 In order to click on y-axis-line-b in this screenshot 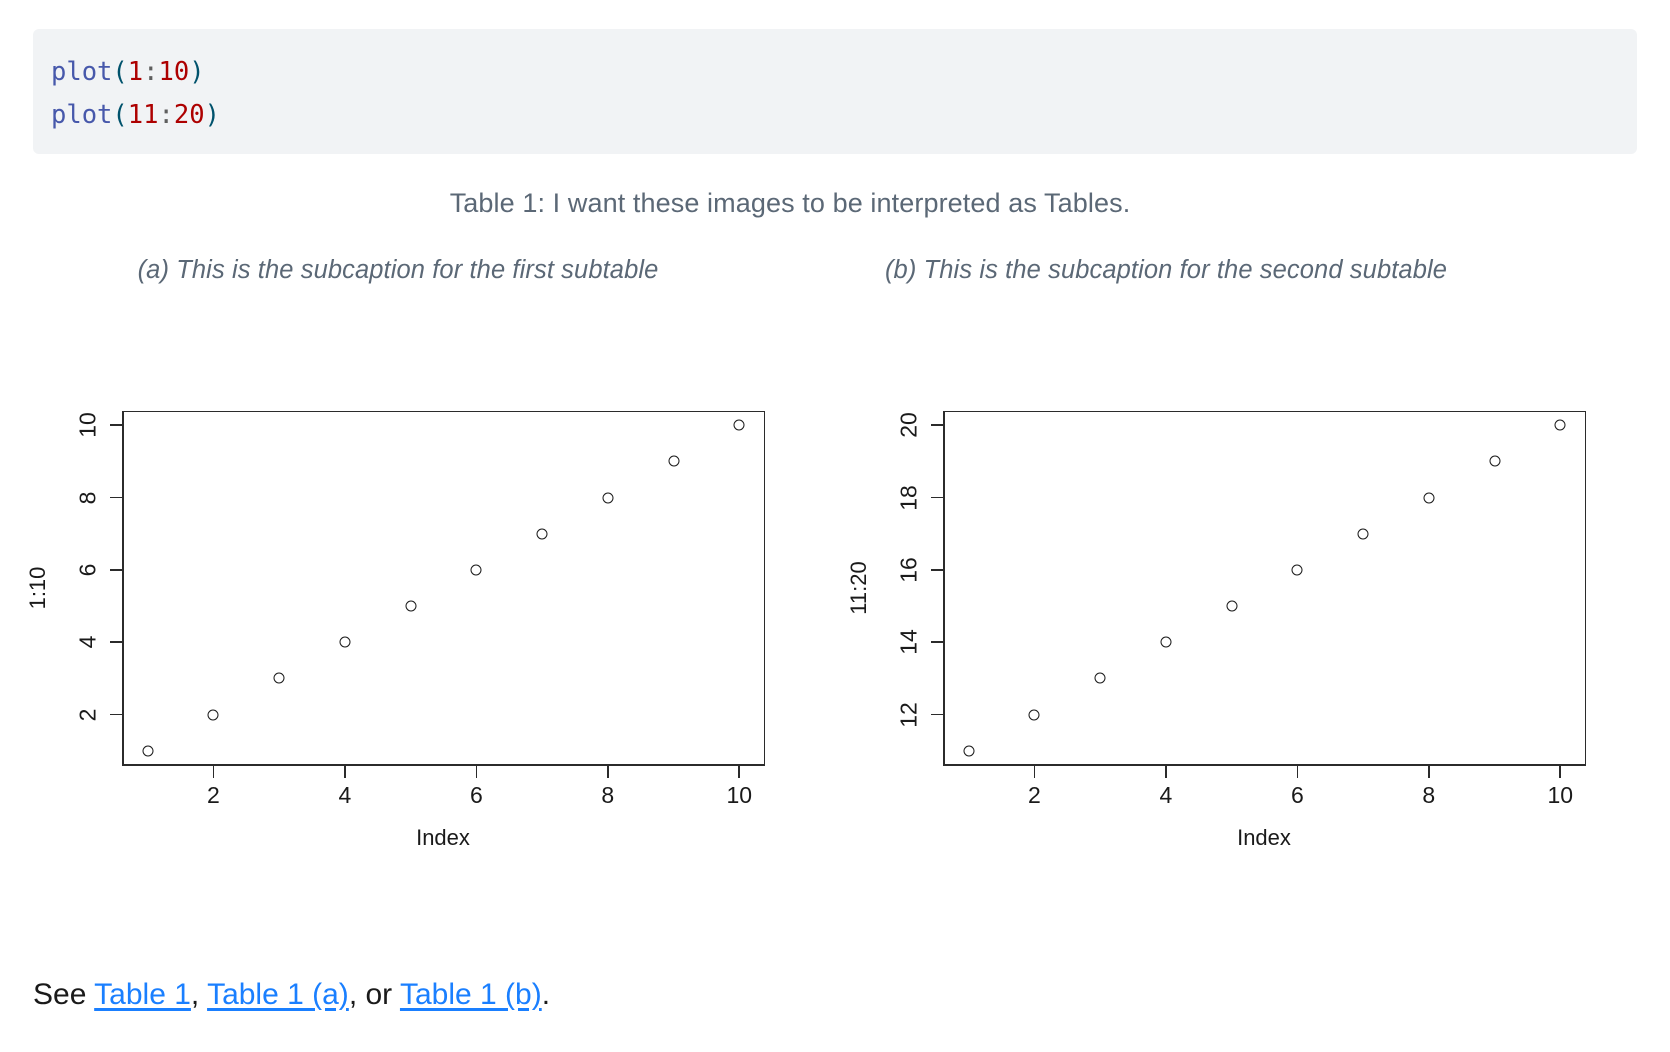, I will do `click(944, 588)`.